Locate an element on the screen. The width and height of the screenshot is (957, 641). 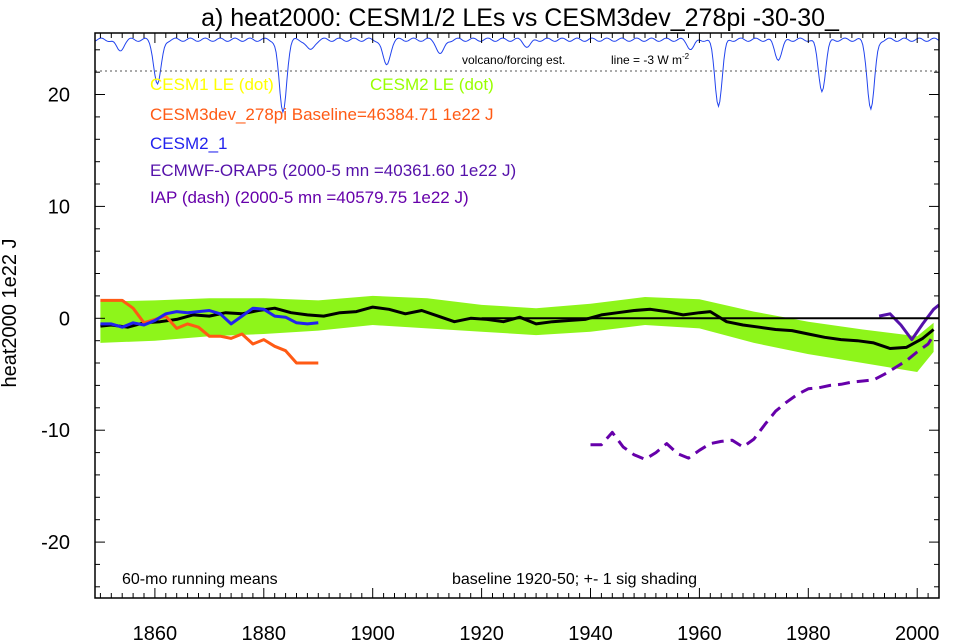
volcano-forcing-trace is located at coordinates (517, 75).